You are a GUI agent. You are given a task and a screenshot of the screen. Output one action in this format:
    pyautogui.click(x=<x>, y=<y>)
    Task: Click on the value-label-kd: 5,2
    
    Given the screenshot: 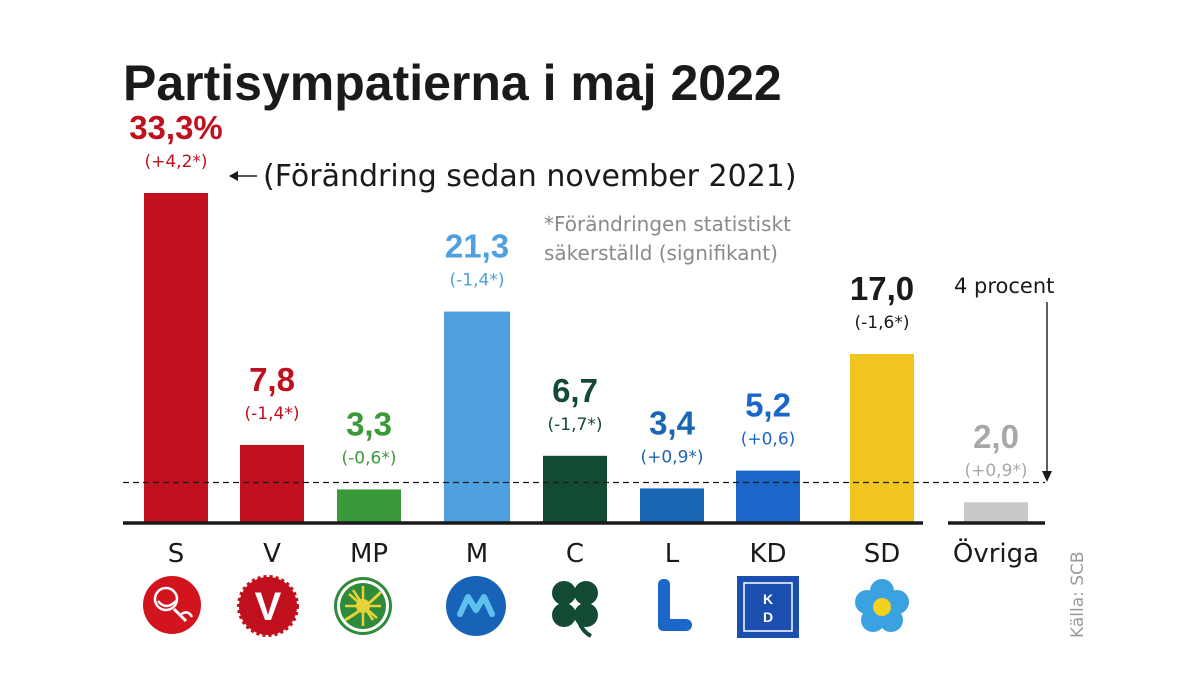 What is the action you would take?
    pyautogui.click(x=768, y=405)
    